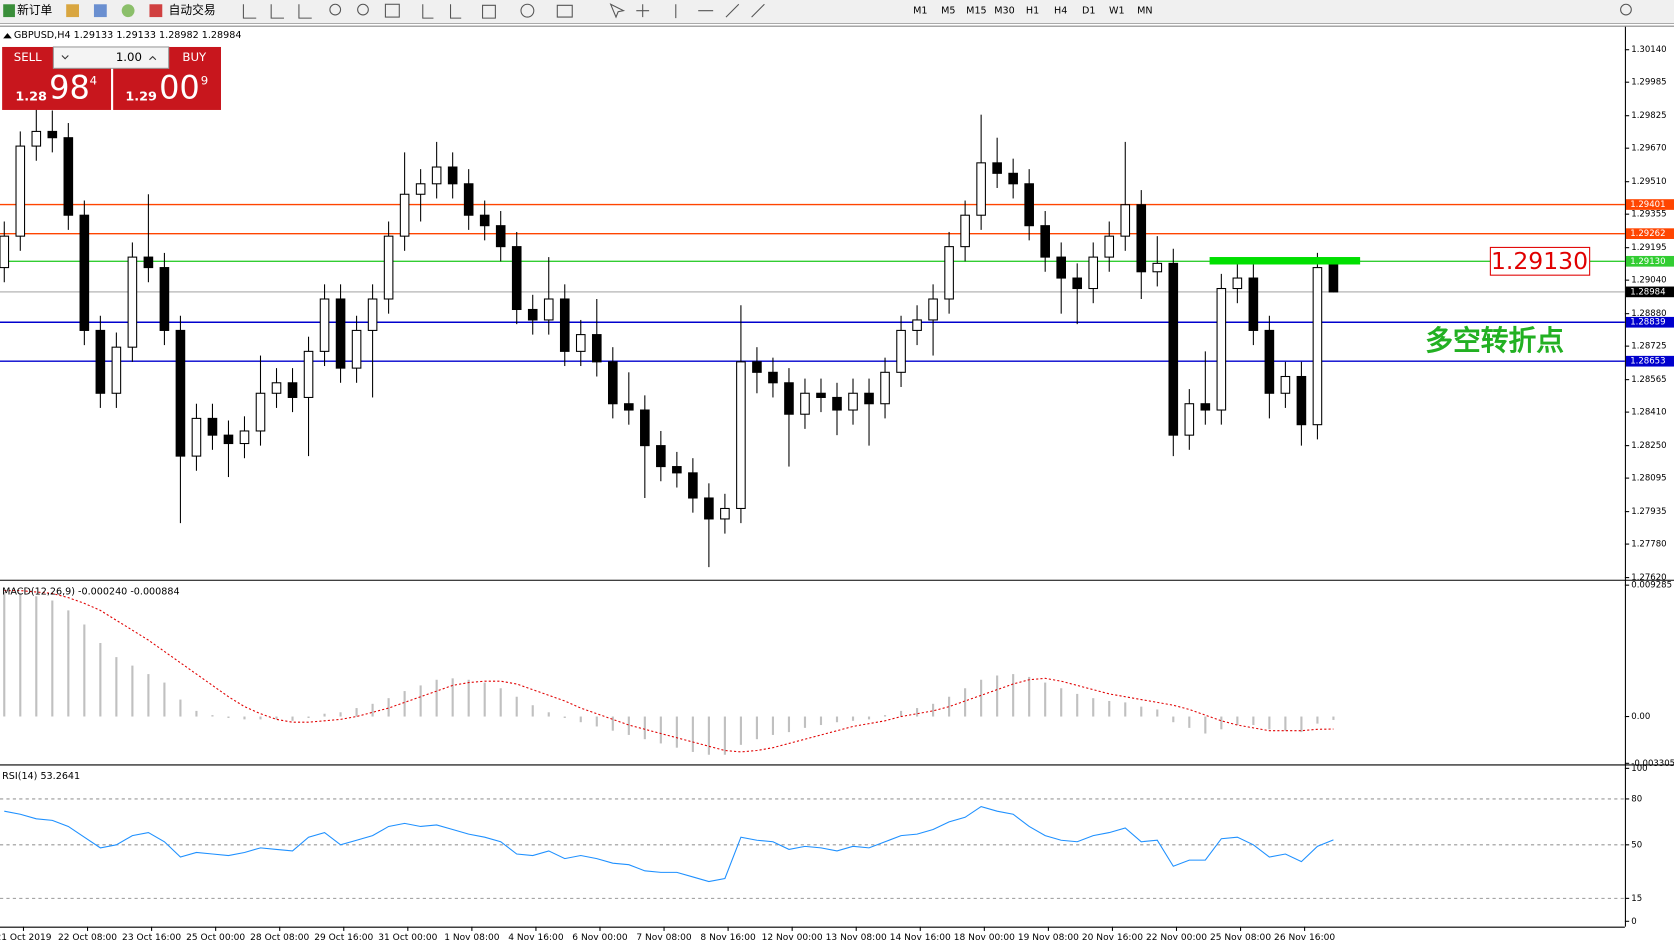 The image size is (1674, 948). Describe the element at coordinates (1648, 512) in the screenshot. I see `y-tick-label: 1.27935` at that location.